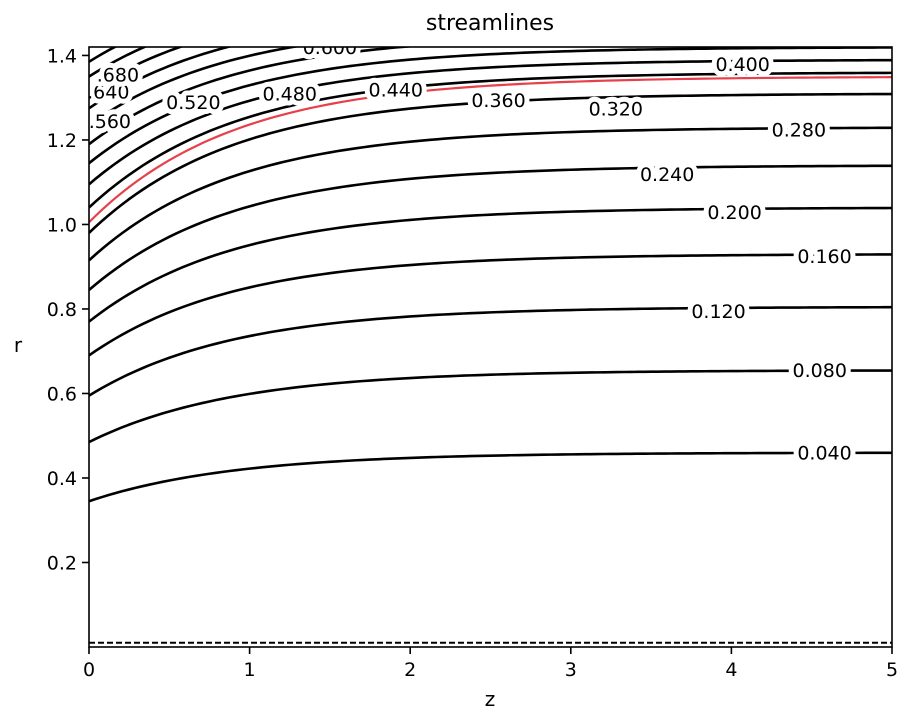  I want to click on contour-label-10: 0.440, so click(396, 90).